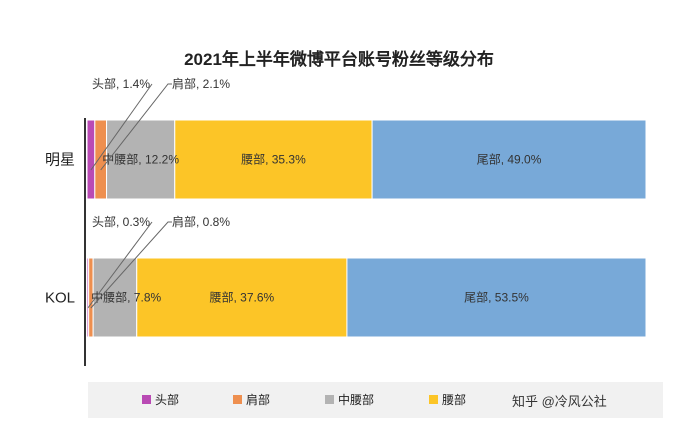  I want to click on legend-label: 肩部, so click(258, 399).